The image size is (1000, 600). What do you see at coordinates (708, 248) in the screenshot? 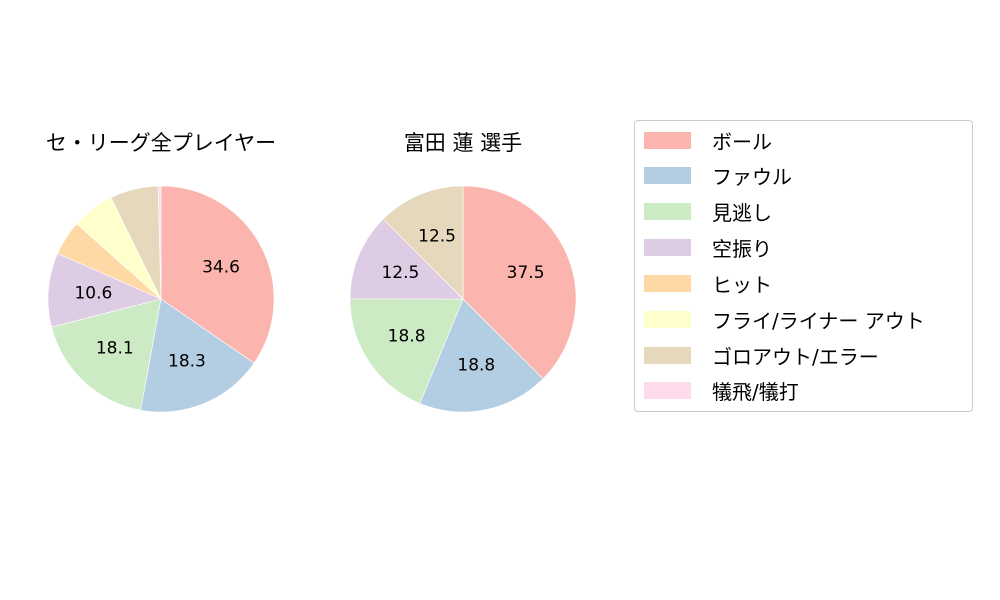
I see `legend-item-swinging-strike: 空振り` at bounding box center [708, 248].